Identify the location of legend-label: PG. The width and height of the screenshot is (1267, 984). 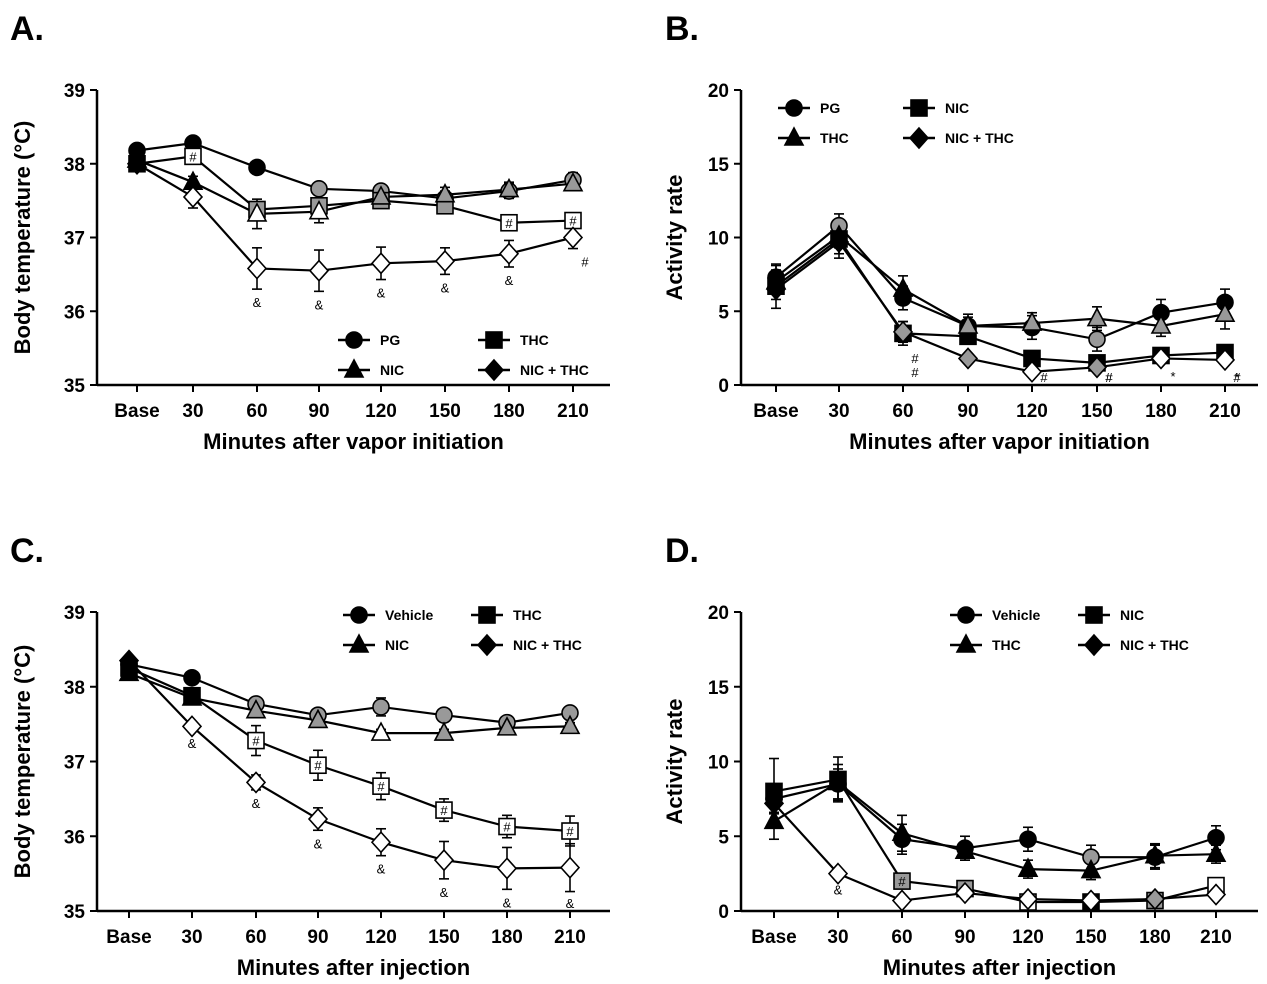
(390, 340).